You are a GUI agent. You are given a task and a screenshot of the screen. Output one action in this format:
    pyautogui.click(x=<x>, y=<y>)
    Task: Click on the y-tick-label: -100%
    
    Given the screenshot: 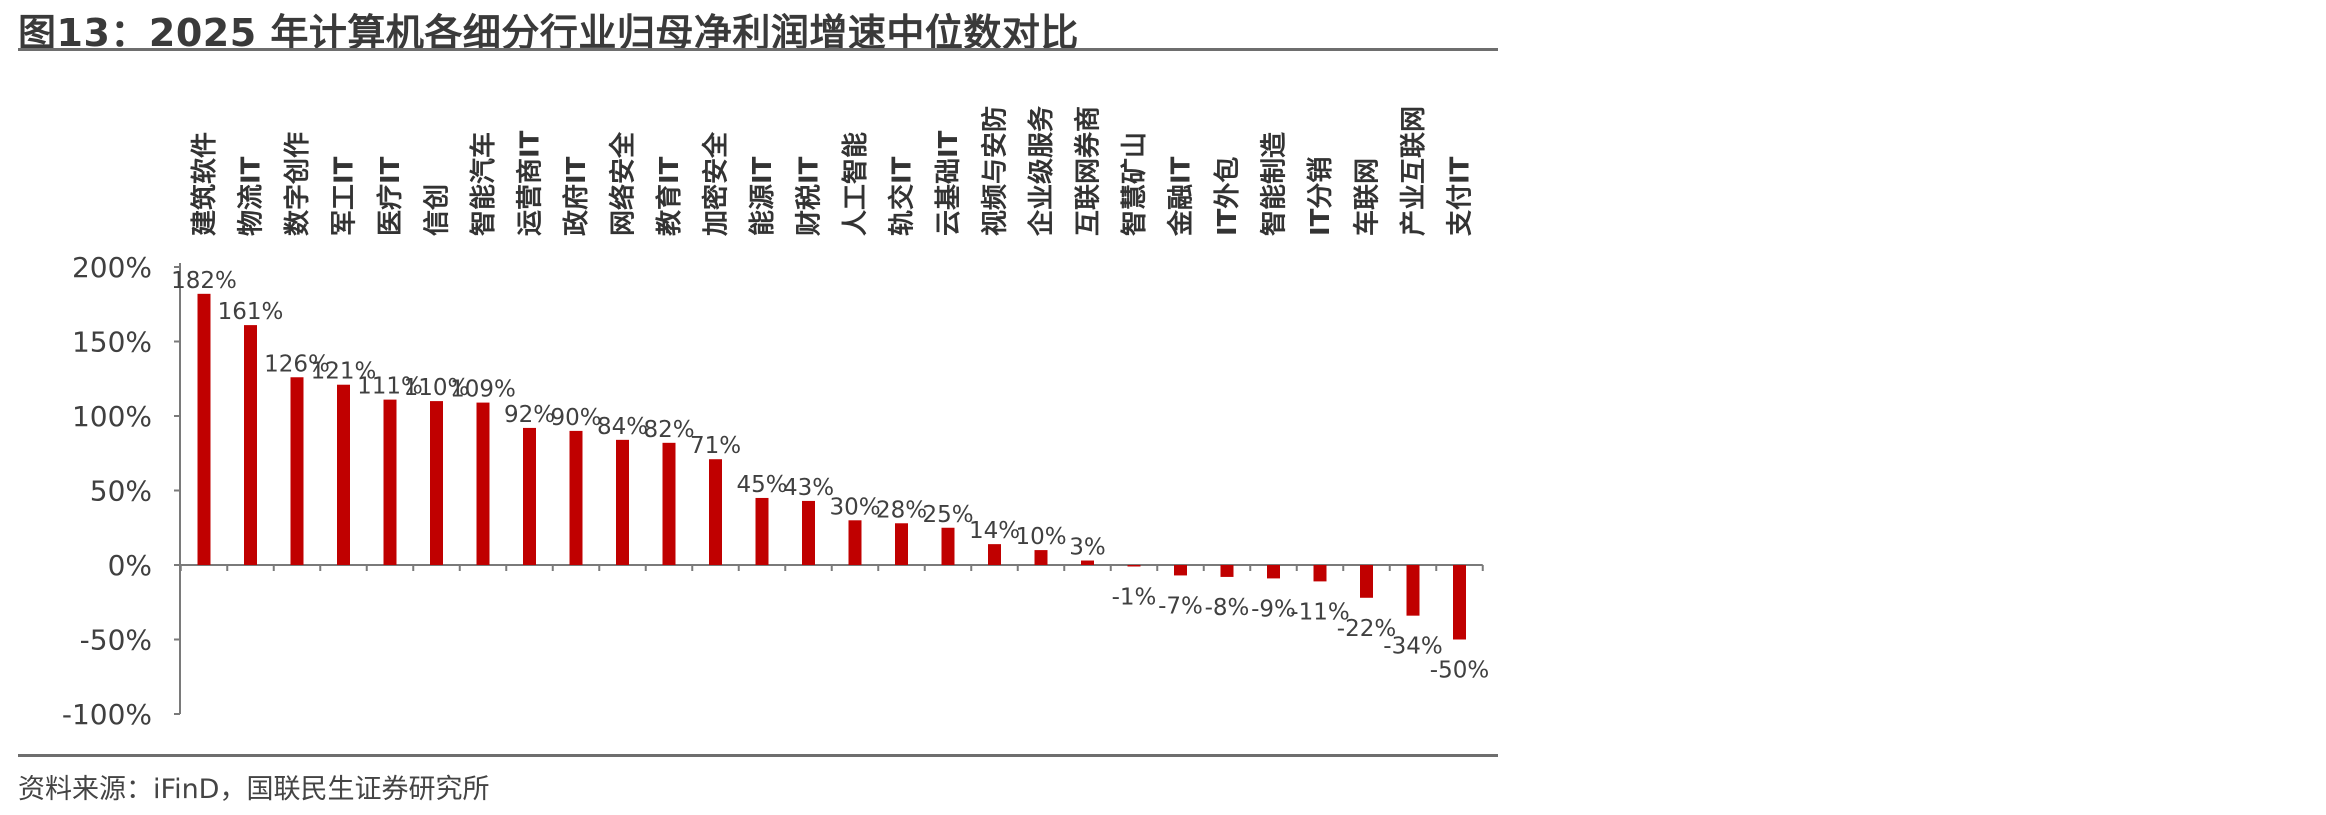 What is the action you would take?
    pyautogui.click(x=107, y=714)
    